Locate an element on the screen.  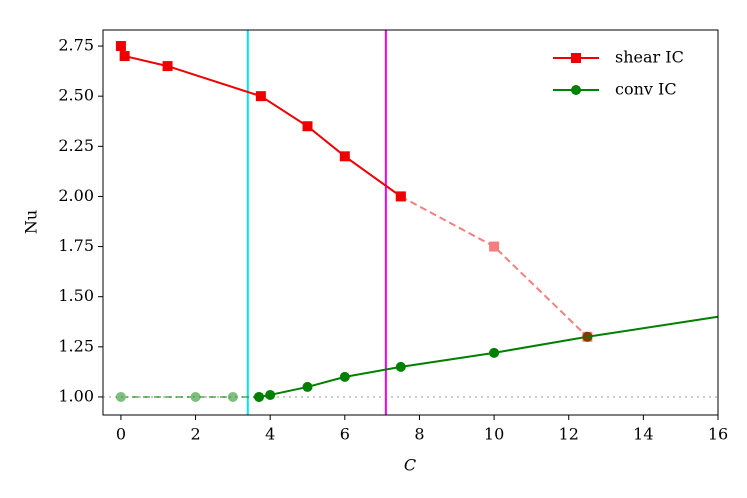
x-tick-label: 4 is located at coordinates (270, 434).